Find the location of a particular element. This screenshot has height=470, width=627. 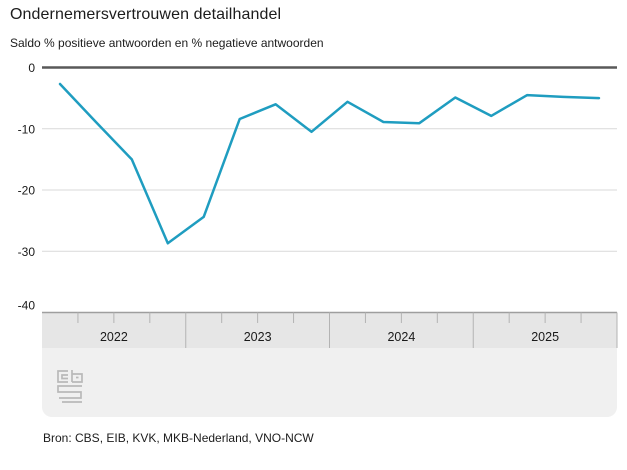

y-tick-label: -10 is located at coordinates (27, 129).